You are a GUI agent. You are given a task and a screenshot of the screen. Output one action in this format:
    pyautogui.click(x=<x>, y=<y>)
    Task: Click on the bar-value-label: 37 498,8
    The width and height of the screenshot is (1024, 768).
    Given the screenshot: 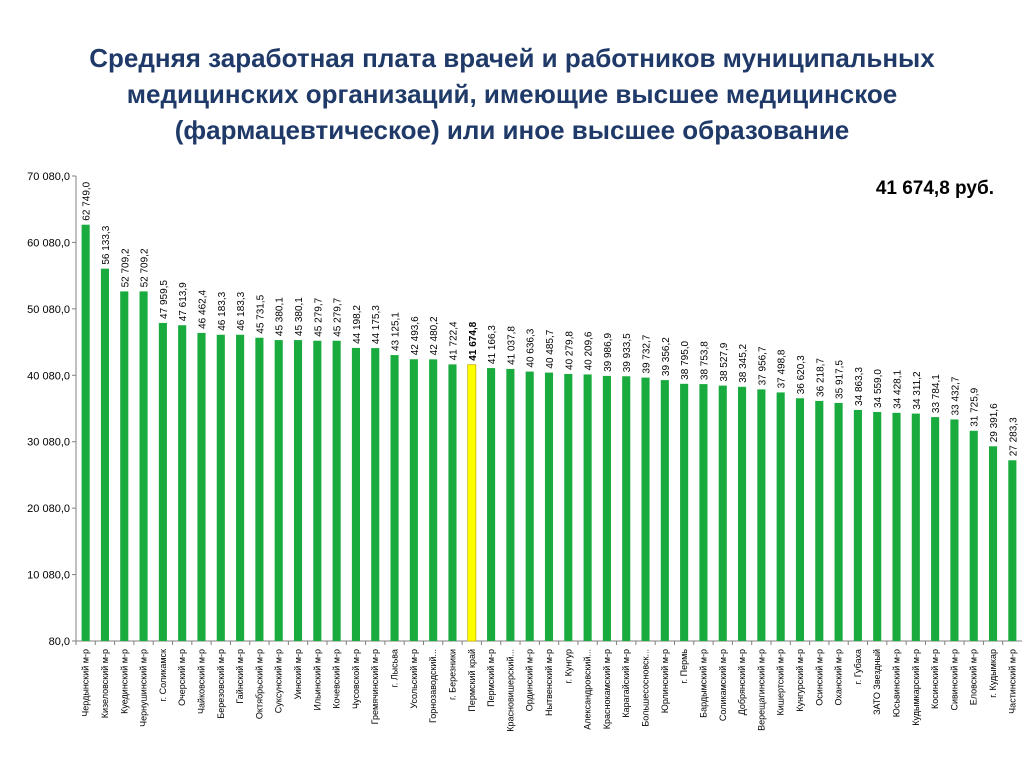 What is the action you would take?
    pyautogui.click(x=782, y=368)
    